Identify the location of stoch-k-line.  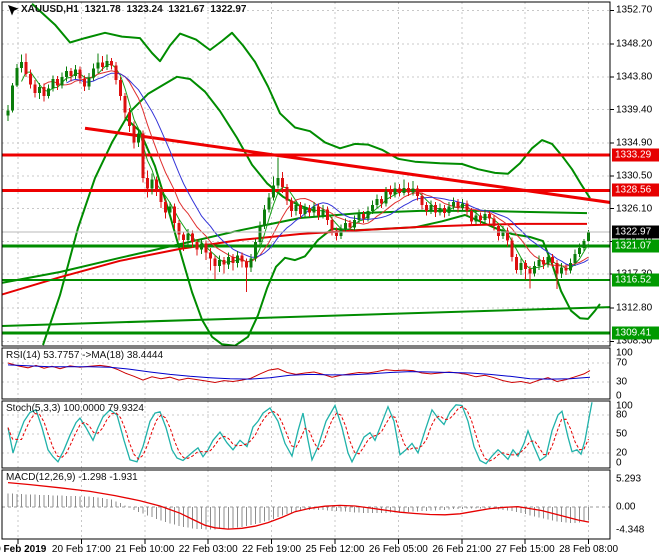
(300, 433).